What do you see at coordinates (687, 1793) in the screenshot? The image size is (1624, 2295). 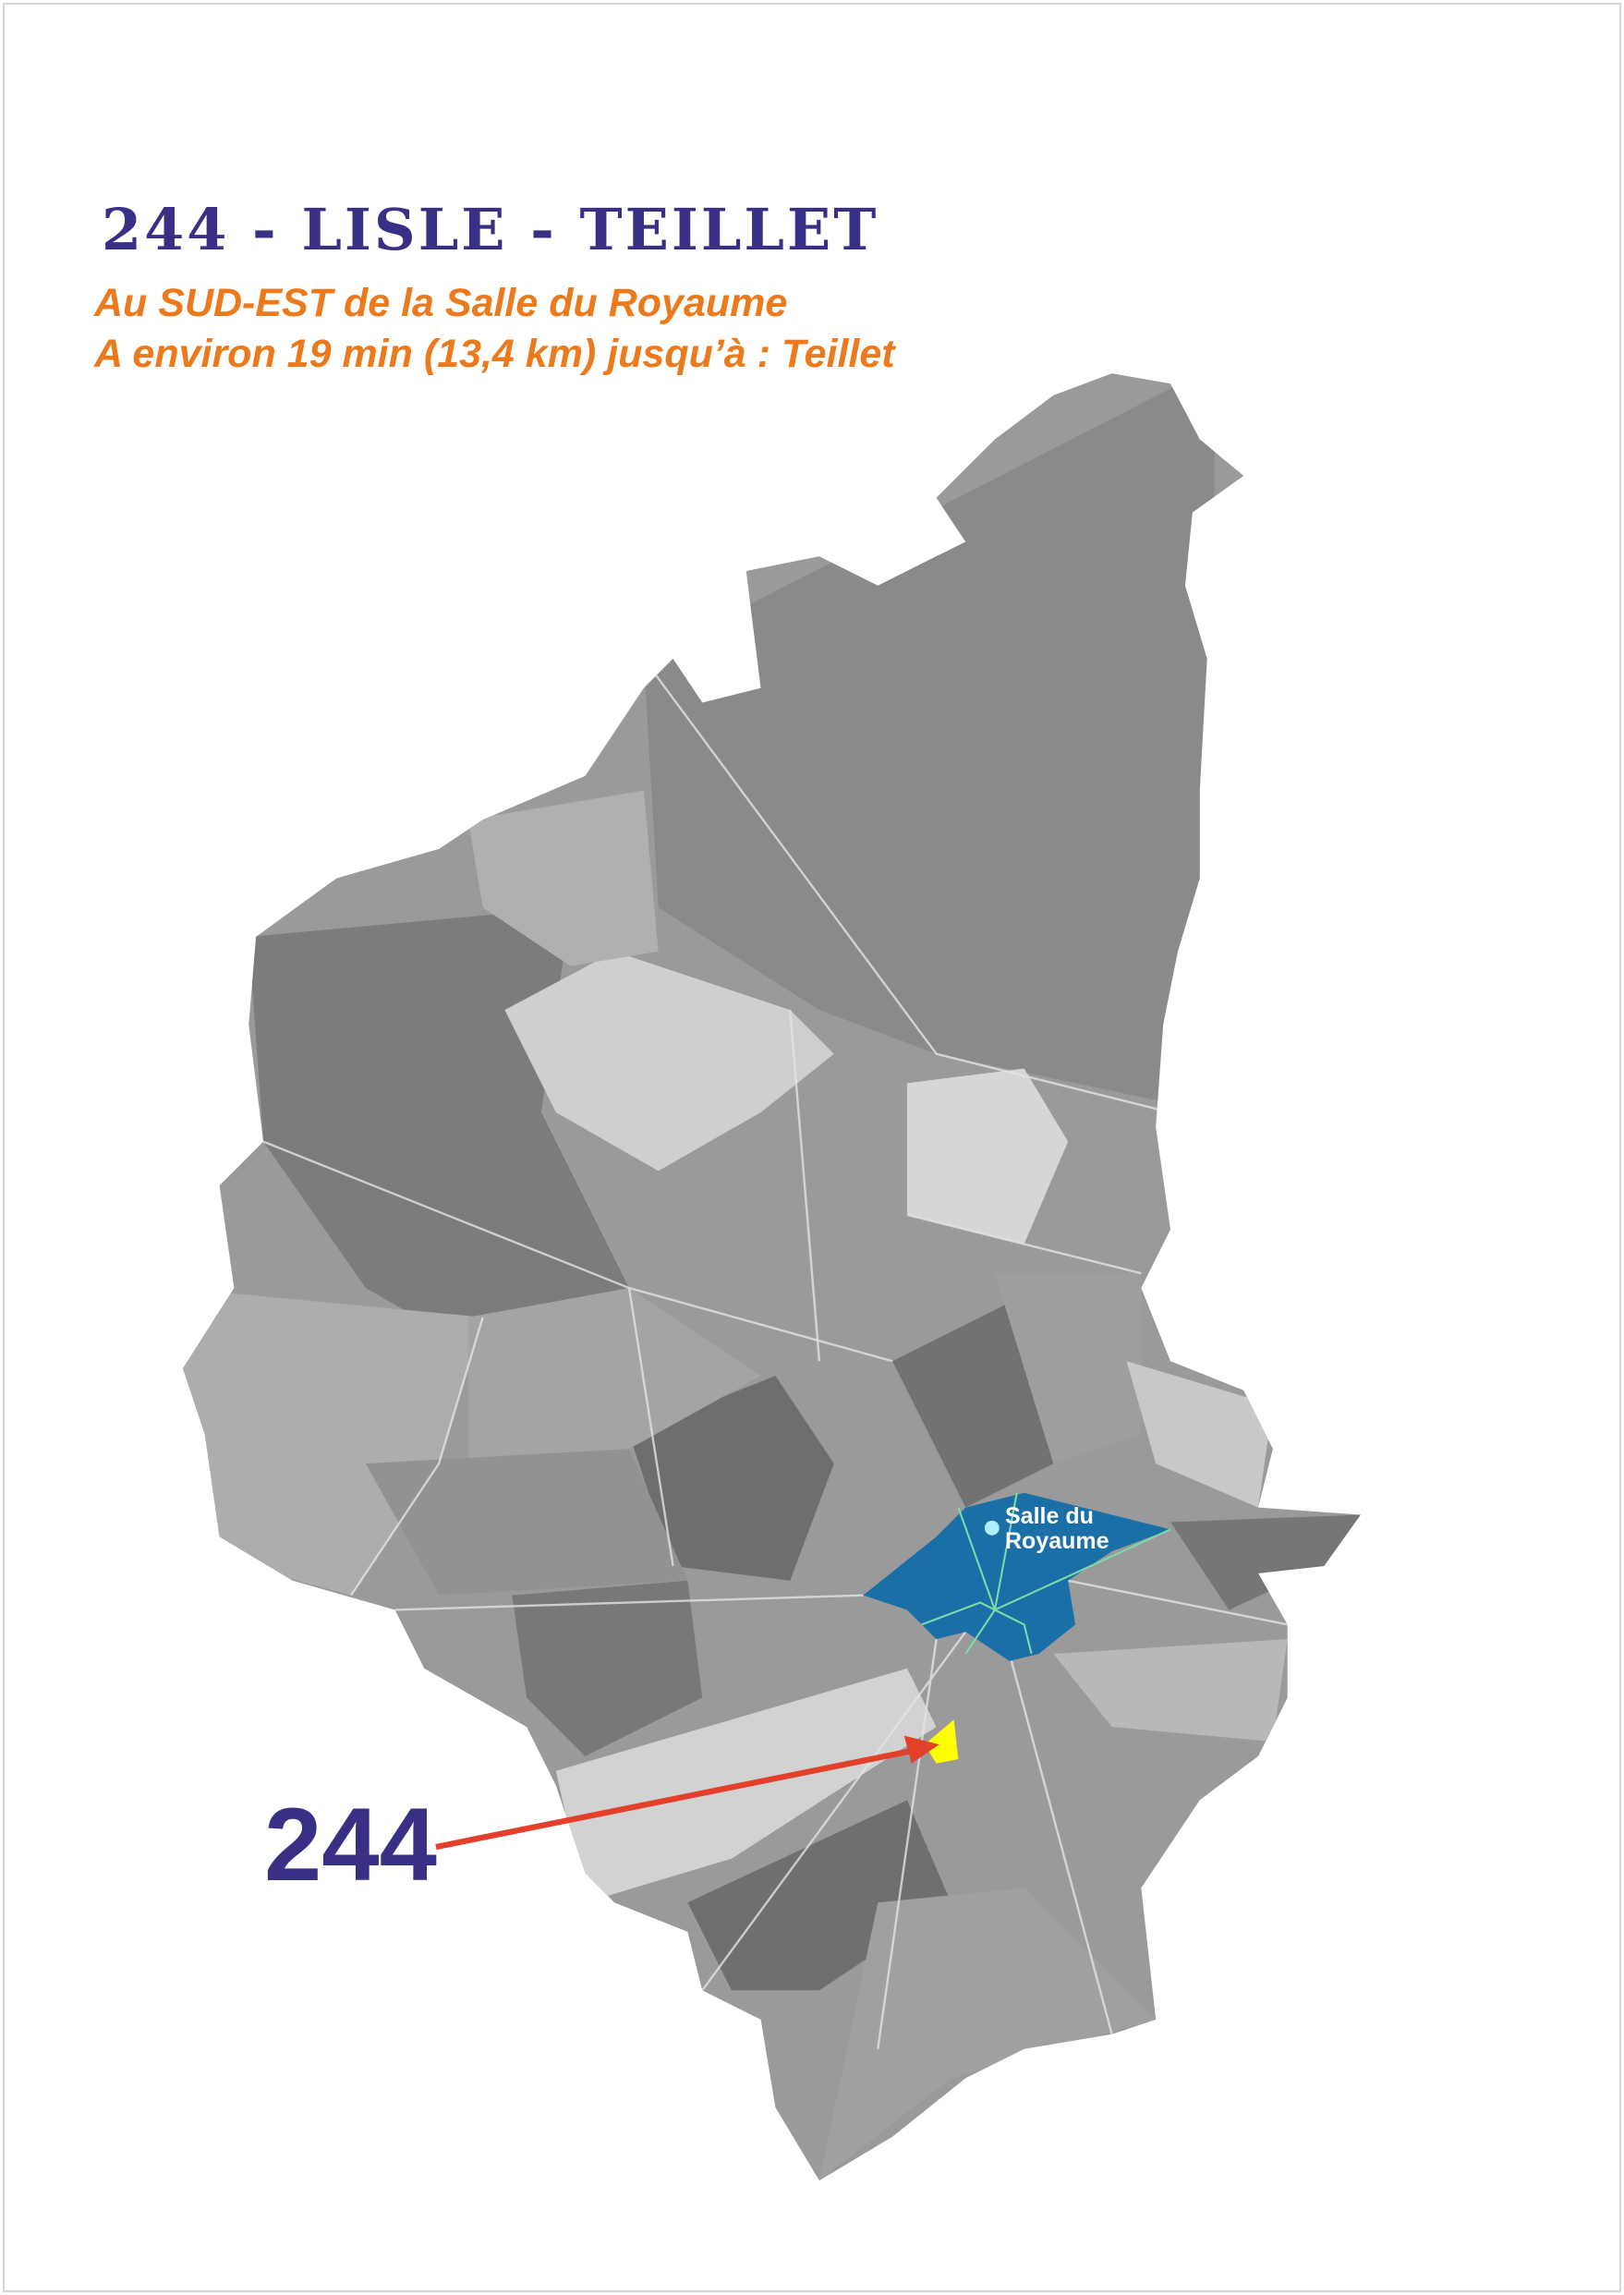 I see `arrow-icon` at bounding box center [687, 1793].